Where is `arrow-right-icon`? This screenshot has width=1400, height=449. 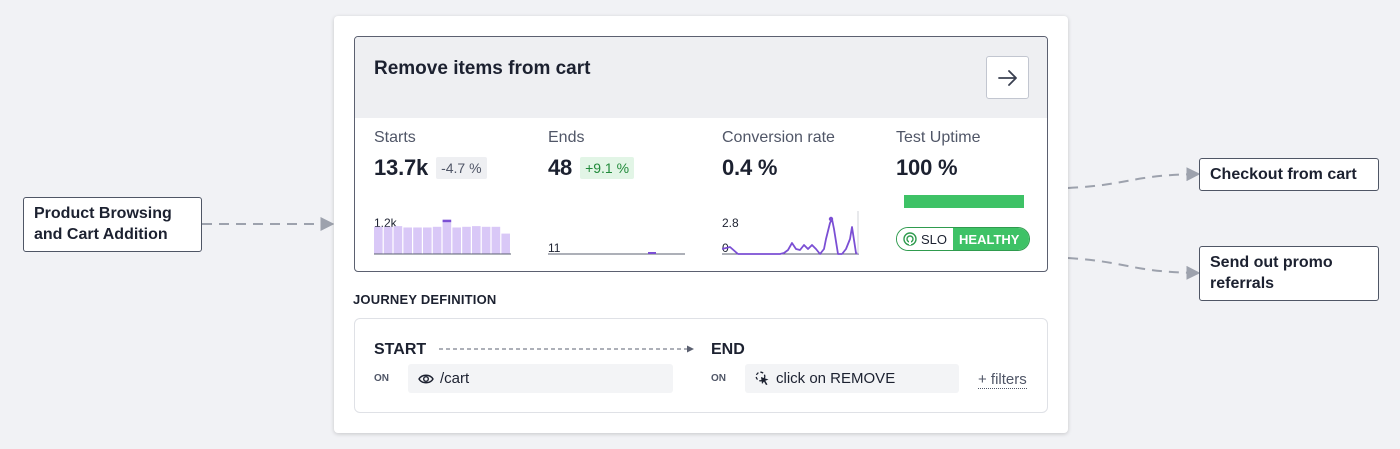
arrow-right-icon is located at coordinates (1007, 77).